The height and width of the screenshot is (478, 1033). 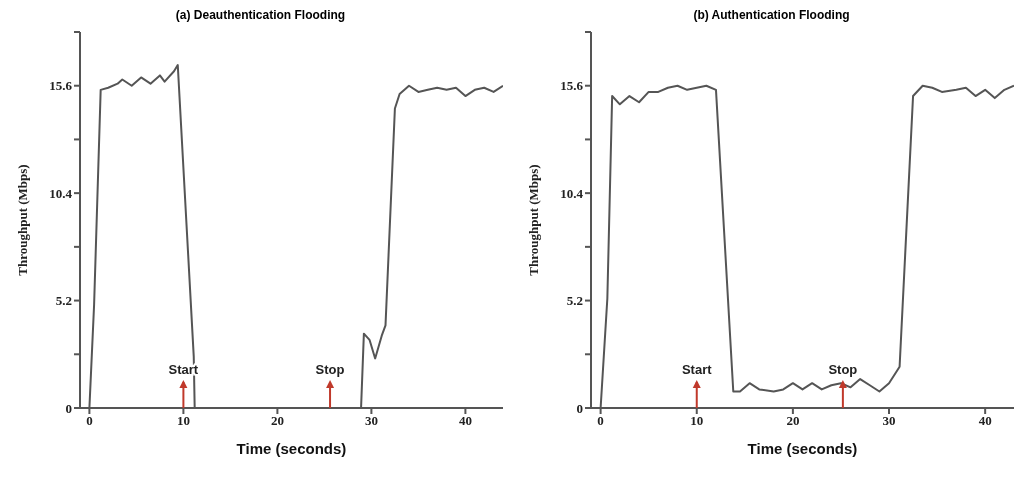 What do you see at coordinates (771, 16) in the screenshot?
I see `chart-title: (b) Authentication Flooding` at bounding box center [771, 16].